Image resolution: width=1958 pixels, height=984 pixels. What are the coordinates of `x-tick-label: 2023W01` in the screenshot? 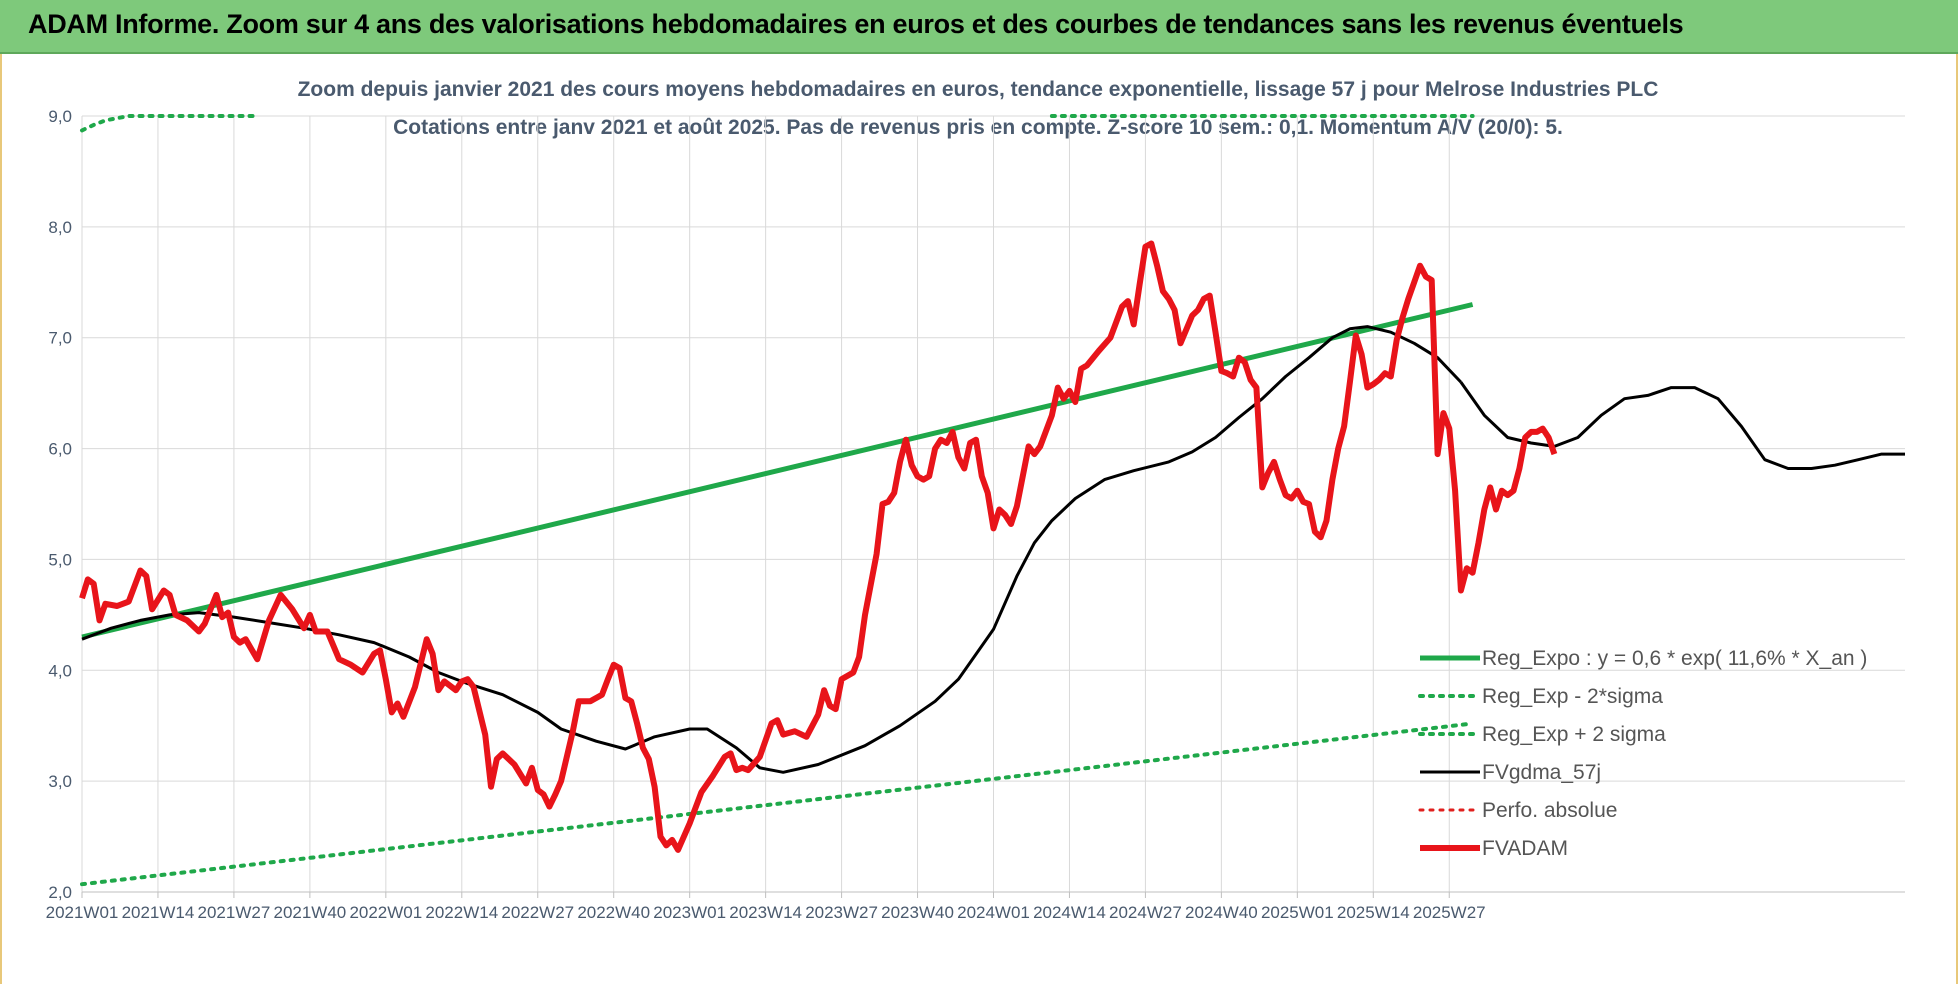 It's located at (689, 912).